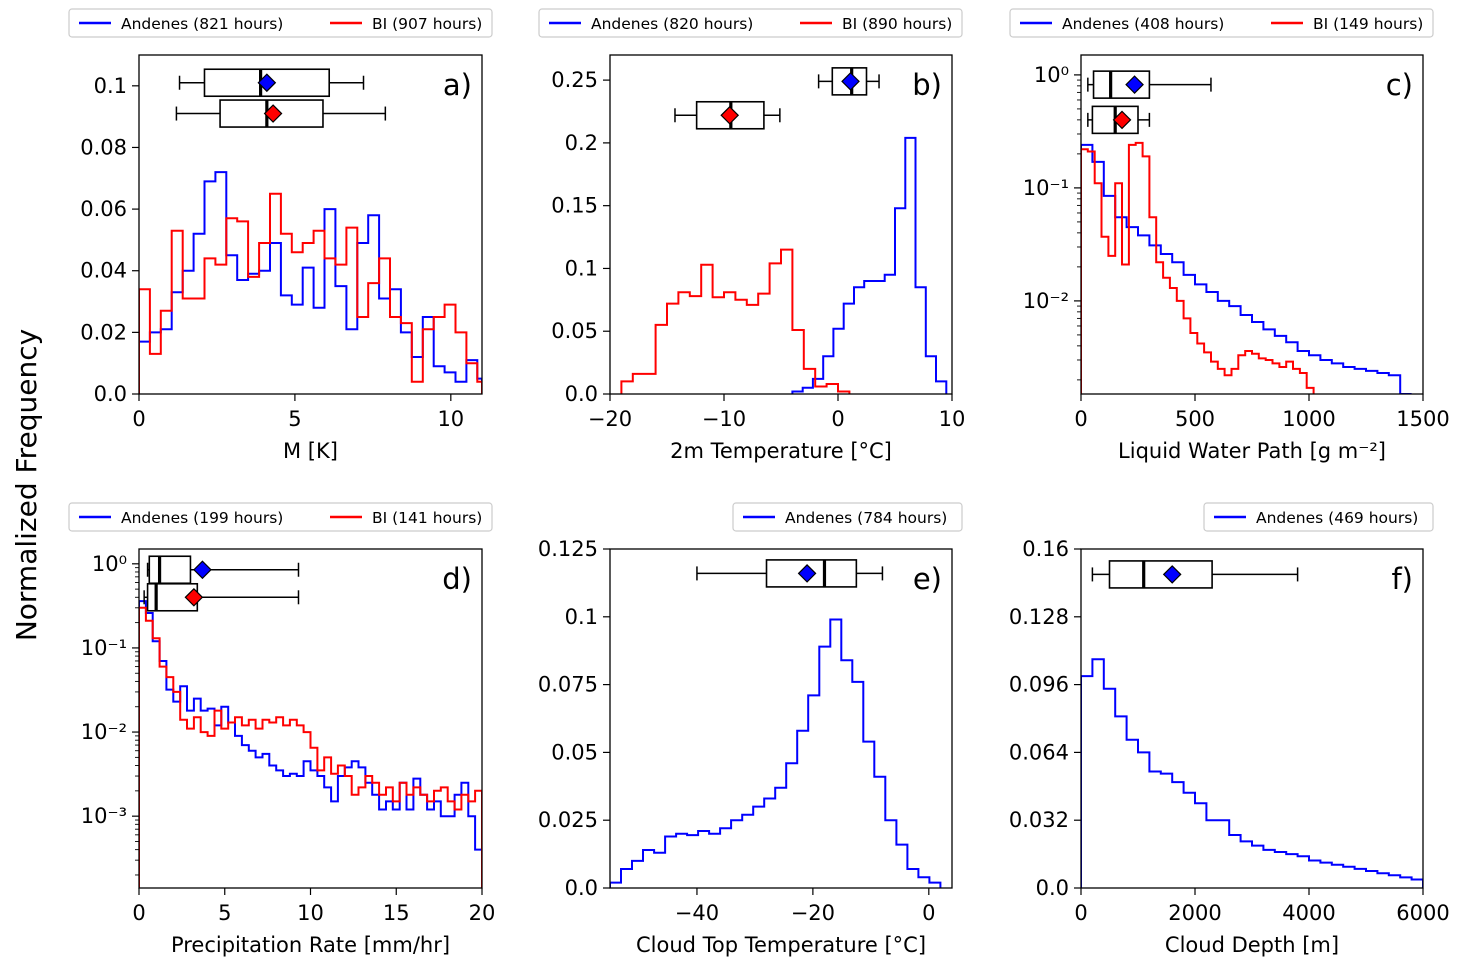 The width and height of the screenshot is (1468, 959). I want to click on x-tick-label-d: 0, so click(138, 913).